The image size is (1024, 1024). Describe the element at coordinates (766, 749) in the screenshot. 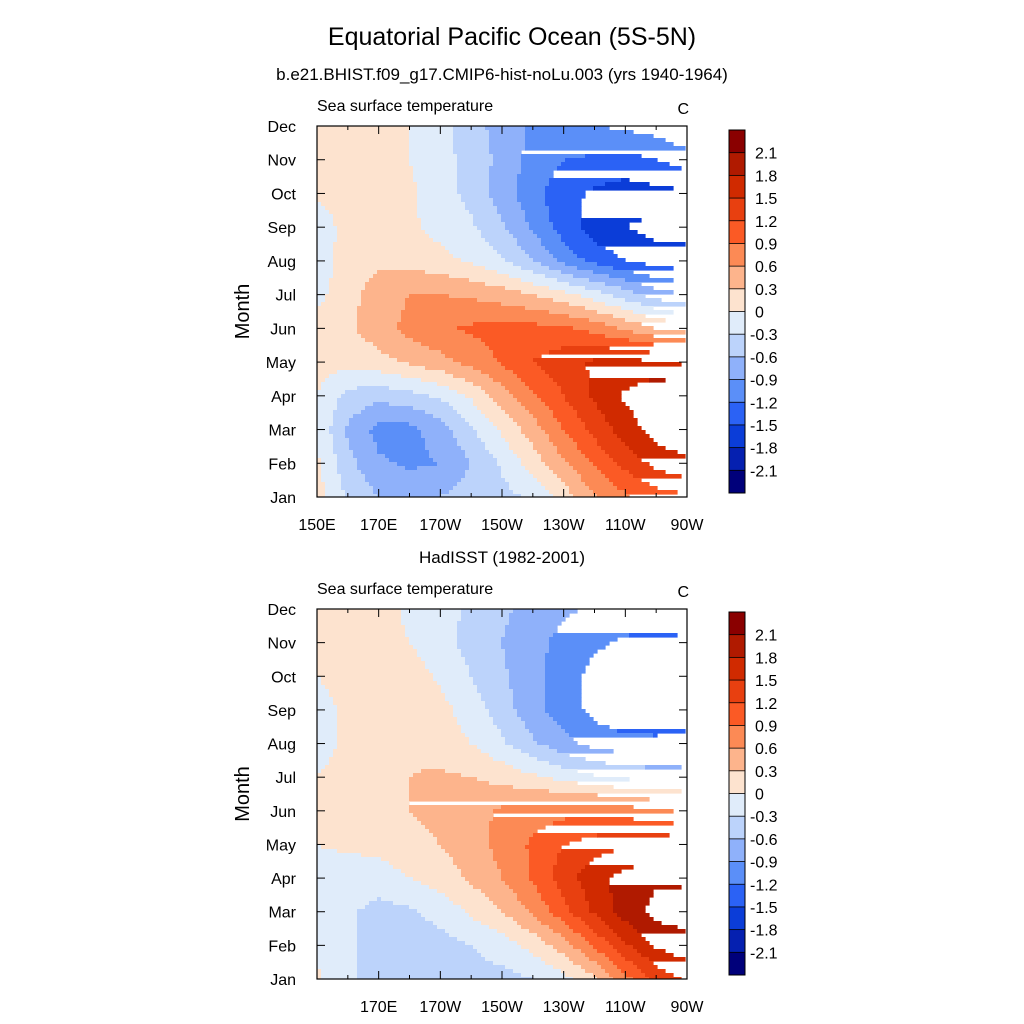

I see `colorbar-label: 0.6` at that location.